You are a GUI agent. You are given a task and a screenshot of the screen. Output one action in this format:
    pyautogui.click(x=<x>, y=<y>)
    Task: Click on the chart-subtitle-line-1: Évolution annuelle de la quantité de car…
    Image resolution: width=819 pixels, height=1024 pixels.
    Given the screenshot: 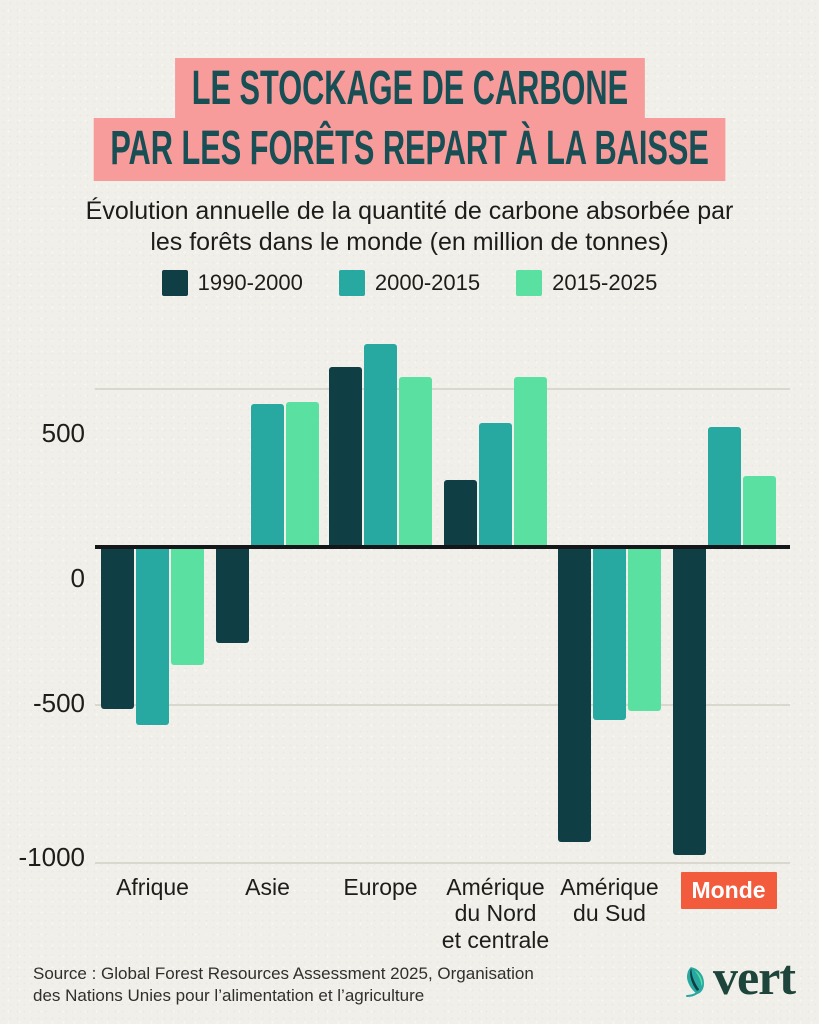 What is the action you would take?
    pyautogui.click(x=409, y=211)
    